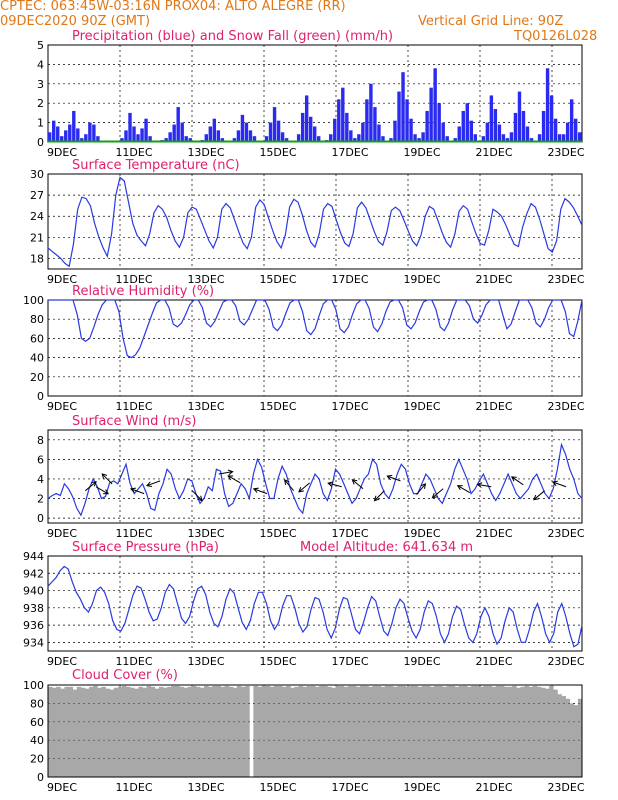  I want to click on panel-4-xtick-label-7: 23DEC, so click(565, 533).